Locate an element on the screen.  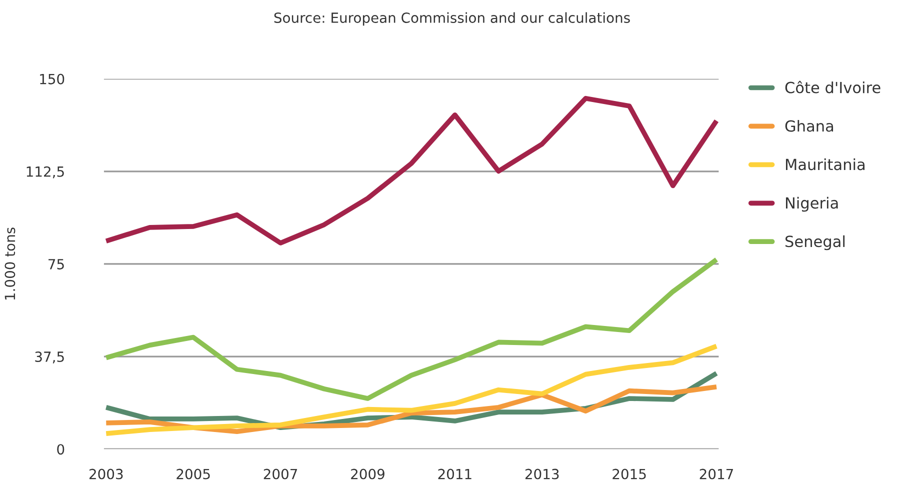
x-tick-label: 2007 is located at coordinates (281, 474).